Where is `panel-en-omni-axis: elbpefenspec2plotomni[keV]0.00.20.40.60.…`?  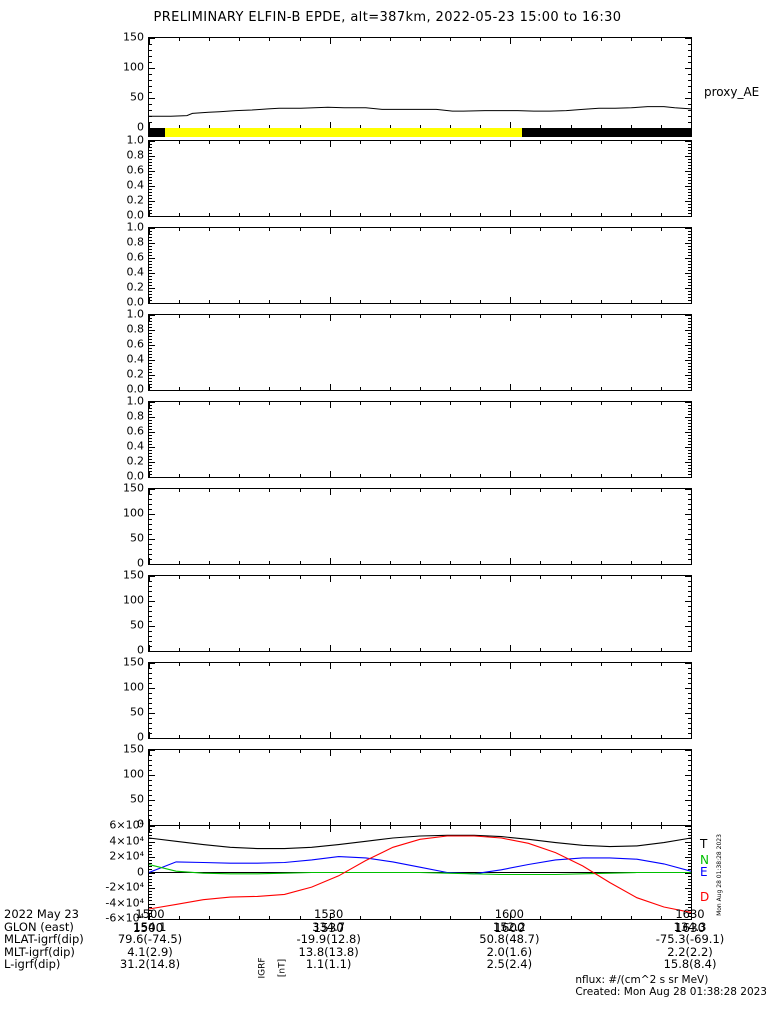 panel-en-omni-axis: elbpefenspec2plotomni[keV]0.00.20.40.60.… is located at coordinates (144, 206).